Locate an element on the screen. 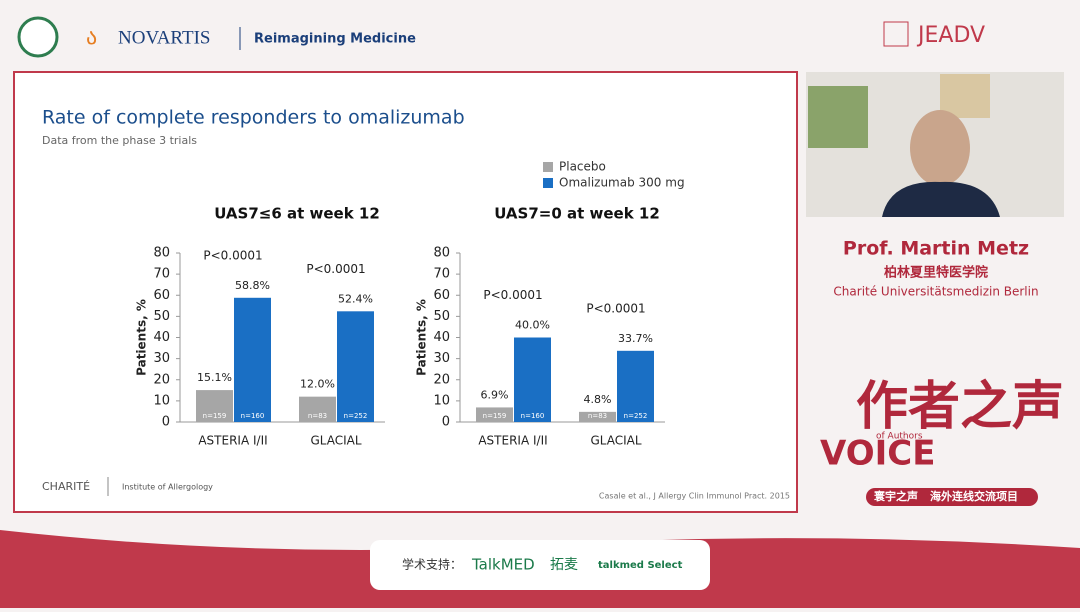  logo-seal is located at coordinates (38, 37).